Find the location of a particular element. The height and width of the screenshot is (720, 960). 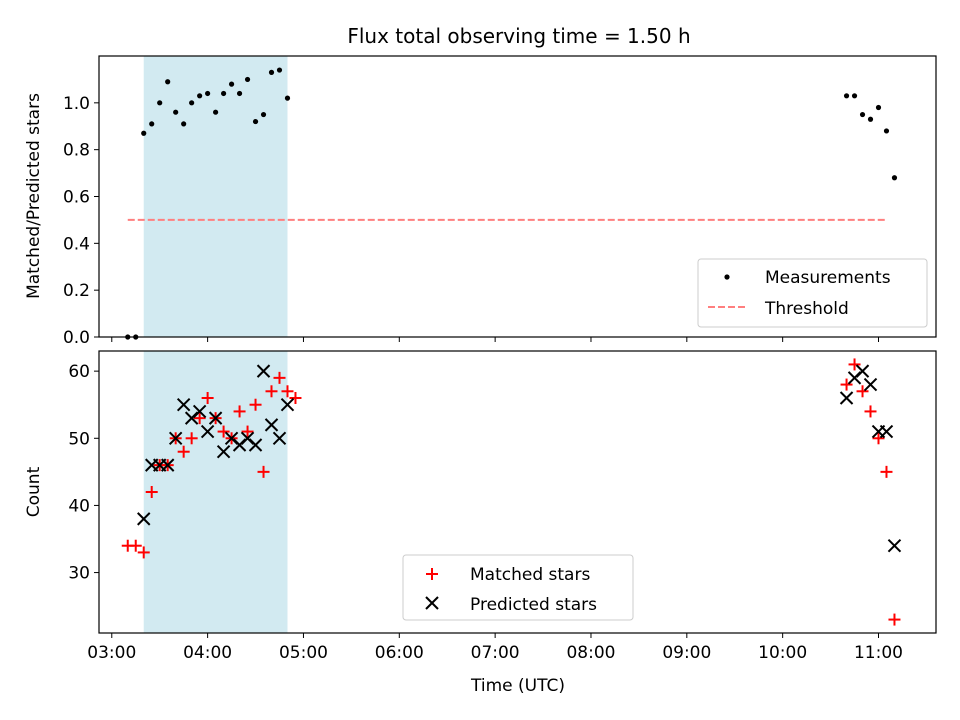

y-tick-label: 0.6 is located at coordinates (76, 198).